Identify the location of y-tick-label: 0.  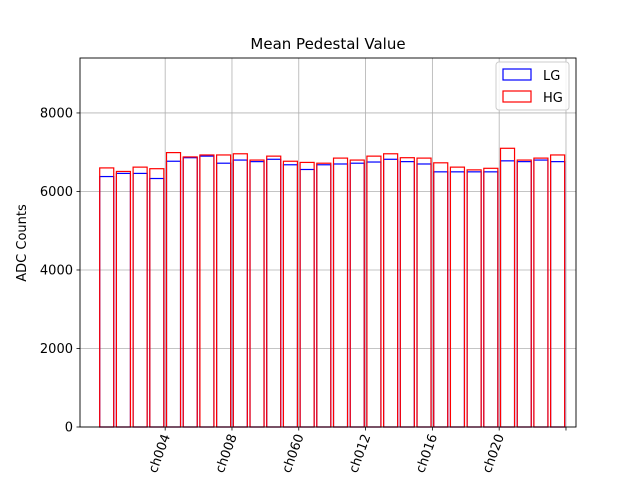
(69, 428).